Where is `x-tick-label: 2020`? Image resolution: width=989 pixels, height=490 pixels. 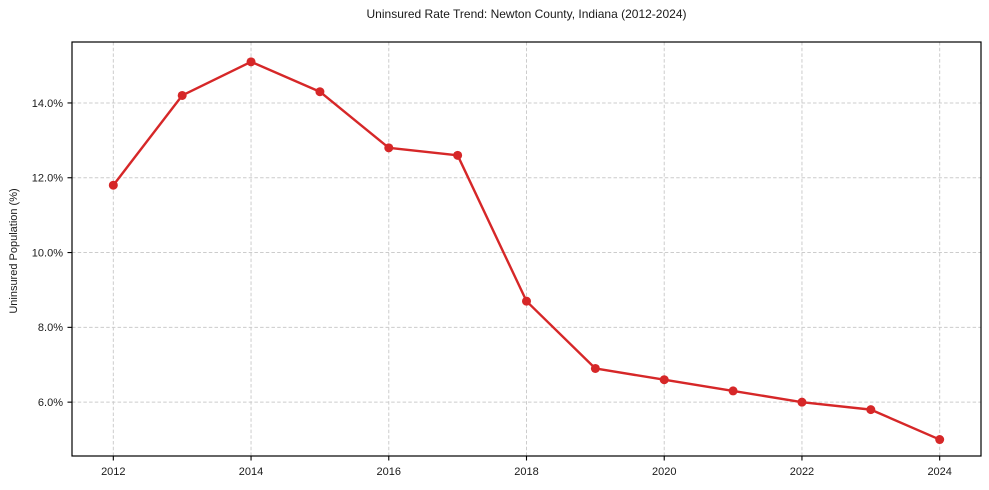
x-tick-label: 2020 is located at coordinates (664, 472).